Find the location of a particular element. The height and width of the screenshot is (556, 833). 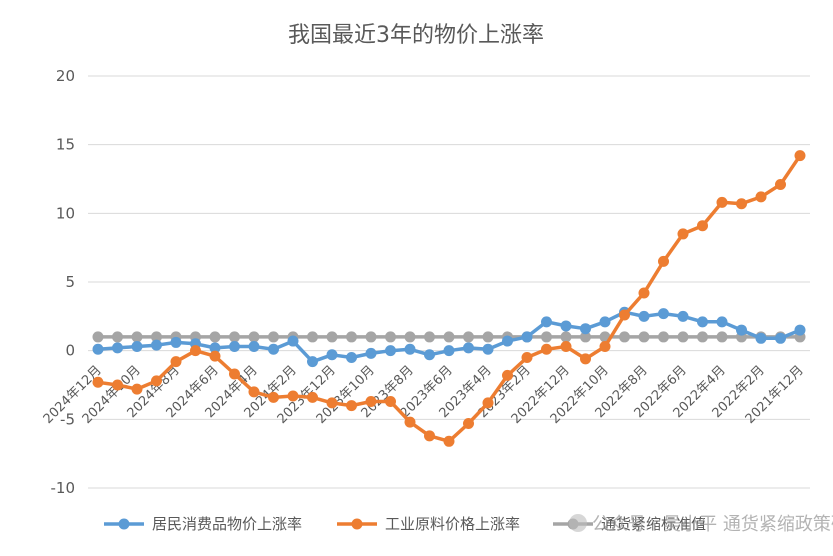

legend-label: 工业原料价格上涨率 is located at coordinates (452, 524).